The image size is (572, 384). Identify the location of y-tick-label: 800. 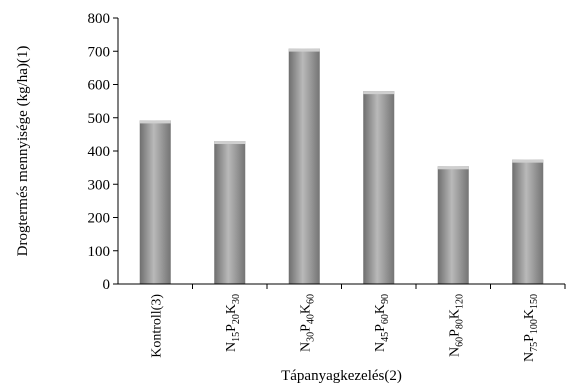
(99, 19).